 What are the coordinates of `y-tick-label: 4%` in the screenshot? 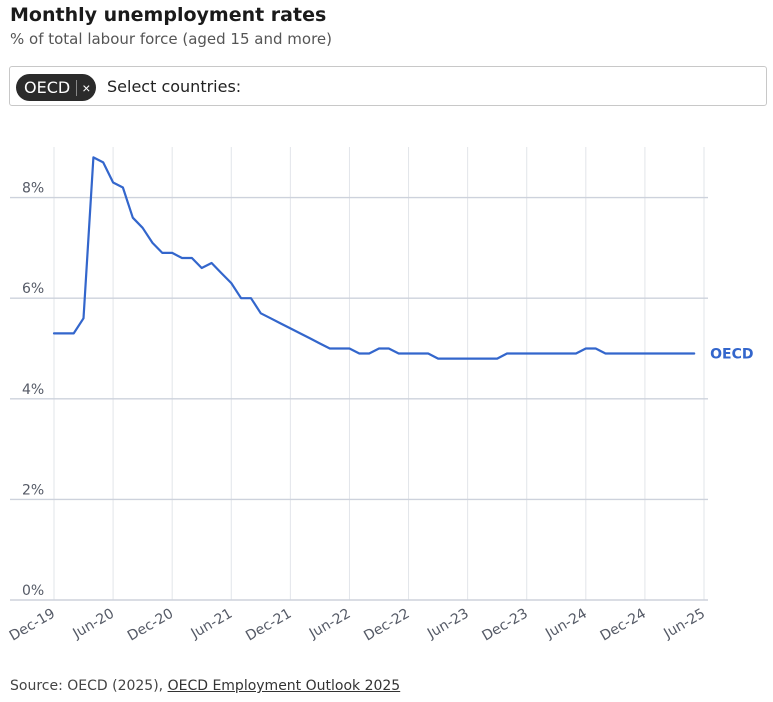 It's located at (33, 390).